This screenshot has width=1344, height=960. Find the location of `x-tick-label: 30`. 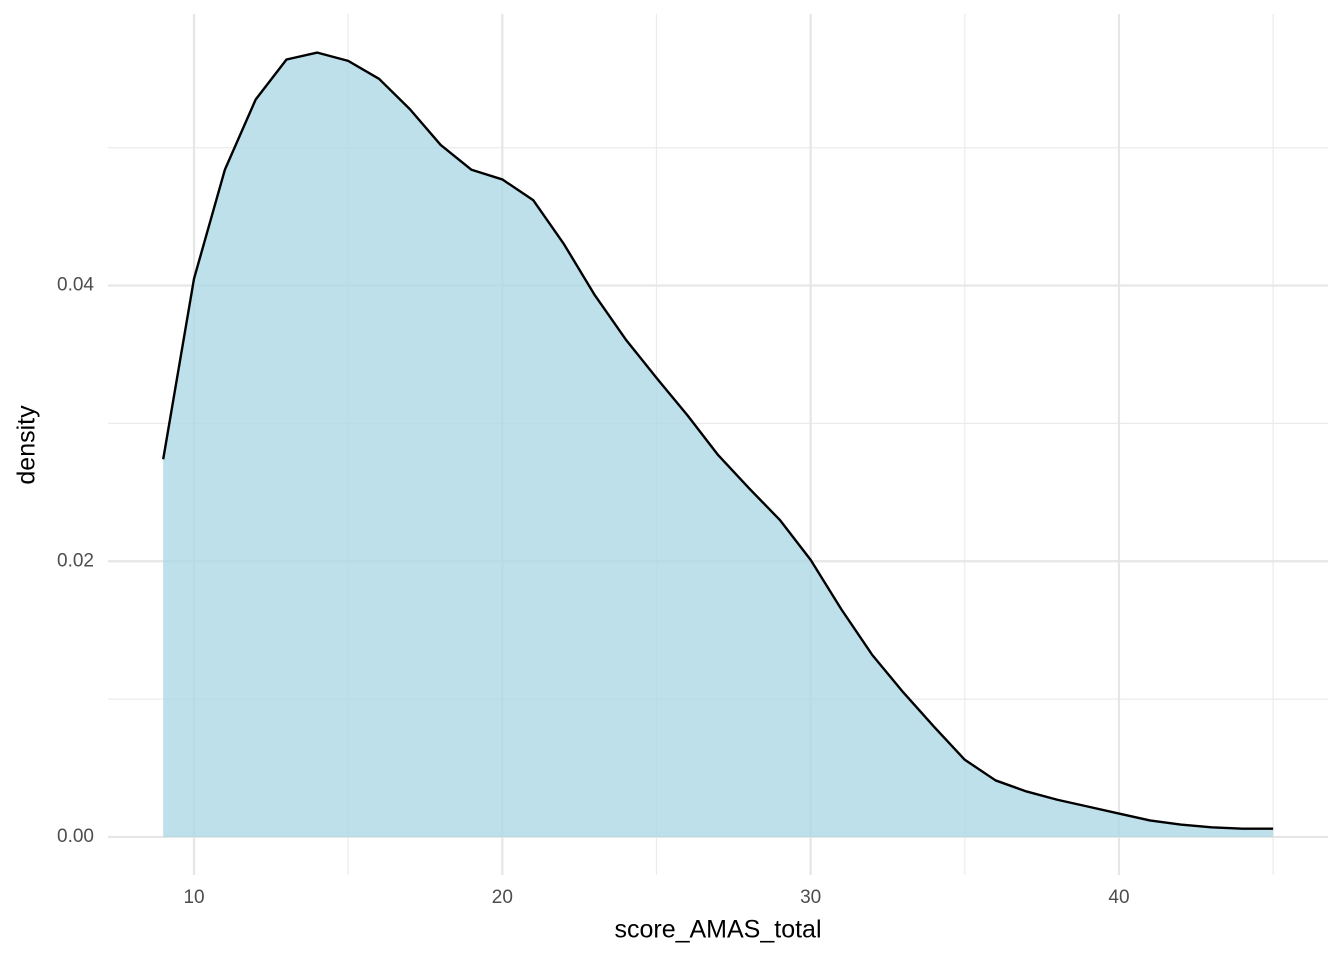

x-tick-label: 30 is located at coordinates (810, 897).